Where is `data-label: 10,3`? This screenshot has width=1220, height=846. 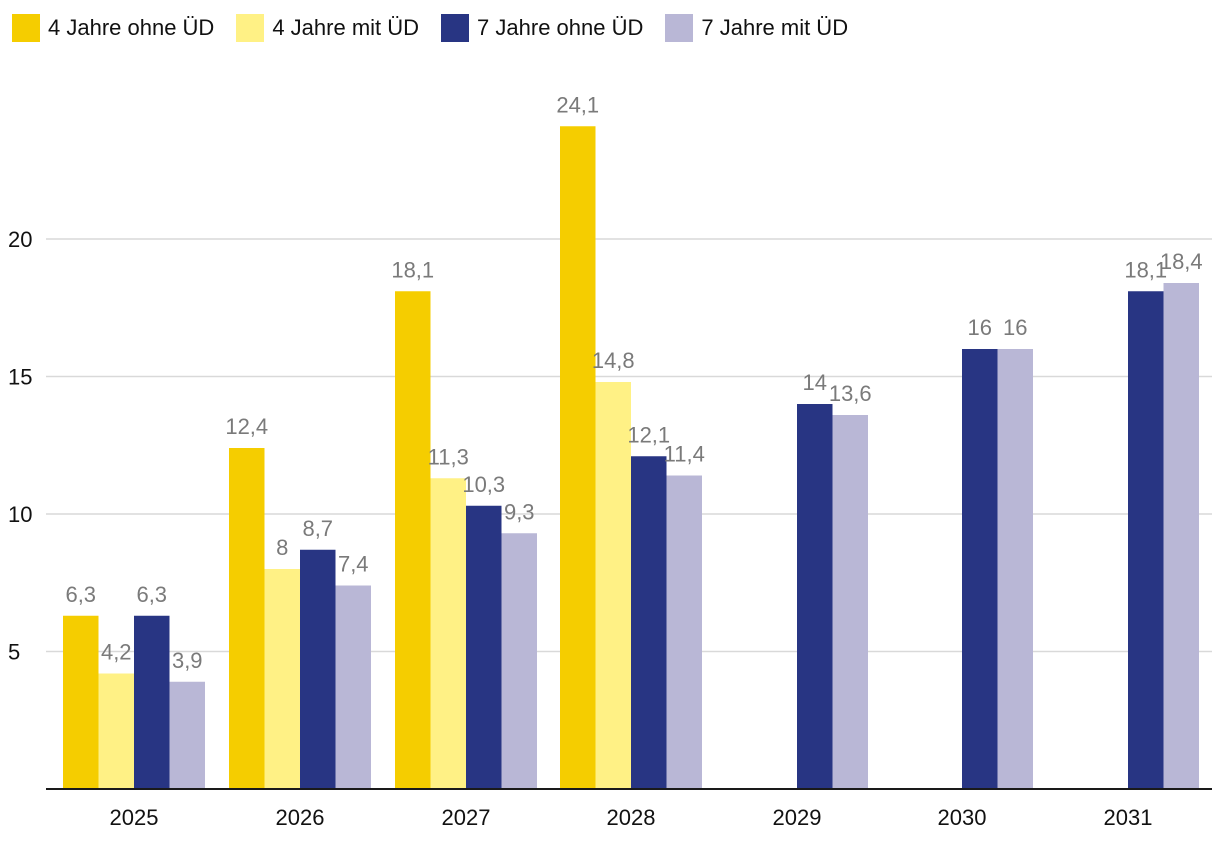 data-label: 10,3 is located at coordinates (483, 484).